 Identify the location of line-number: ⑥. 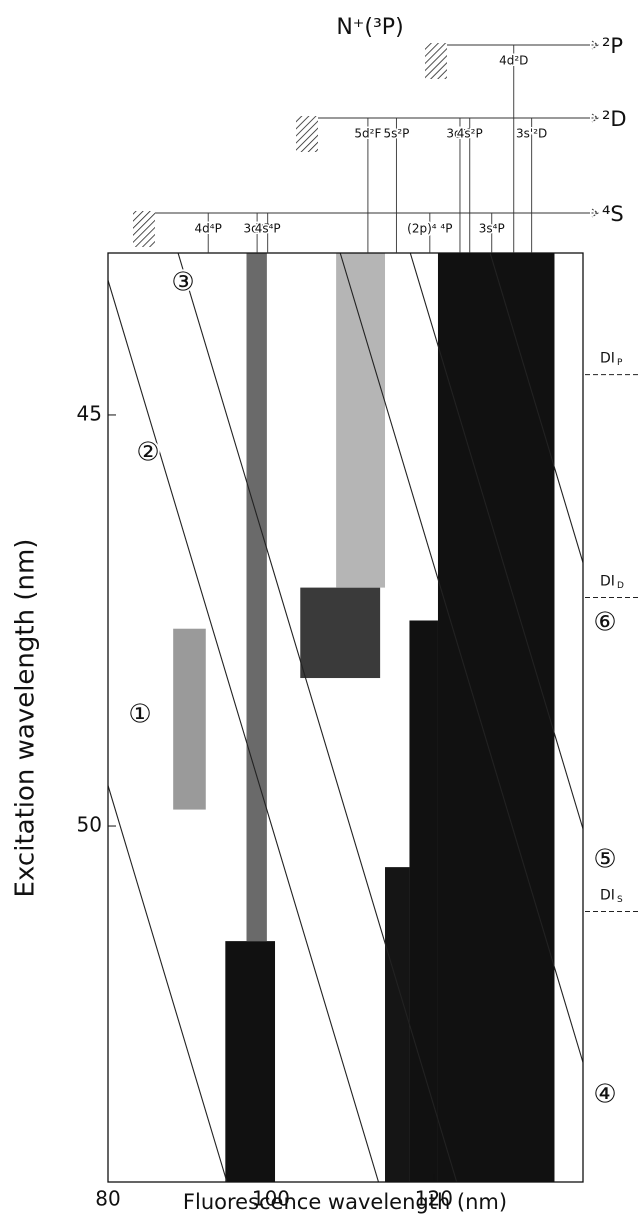
(604, 623).